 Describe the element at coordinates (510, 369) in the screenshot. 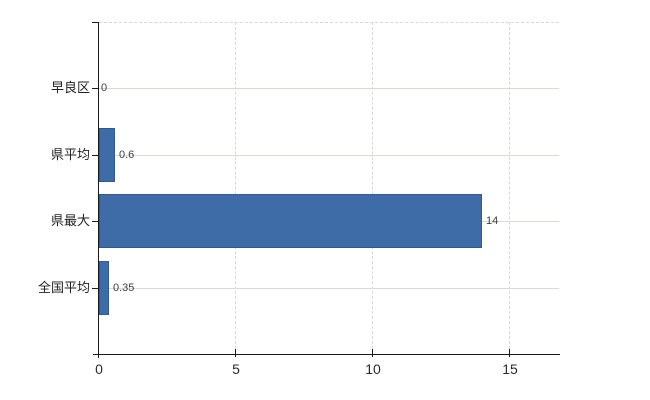

I see `x-tick-label: 15` at that location.